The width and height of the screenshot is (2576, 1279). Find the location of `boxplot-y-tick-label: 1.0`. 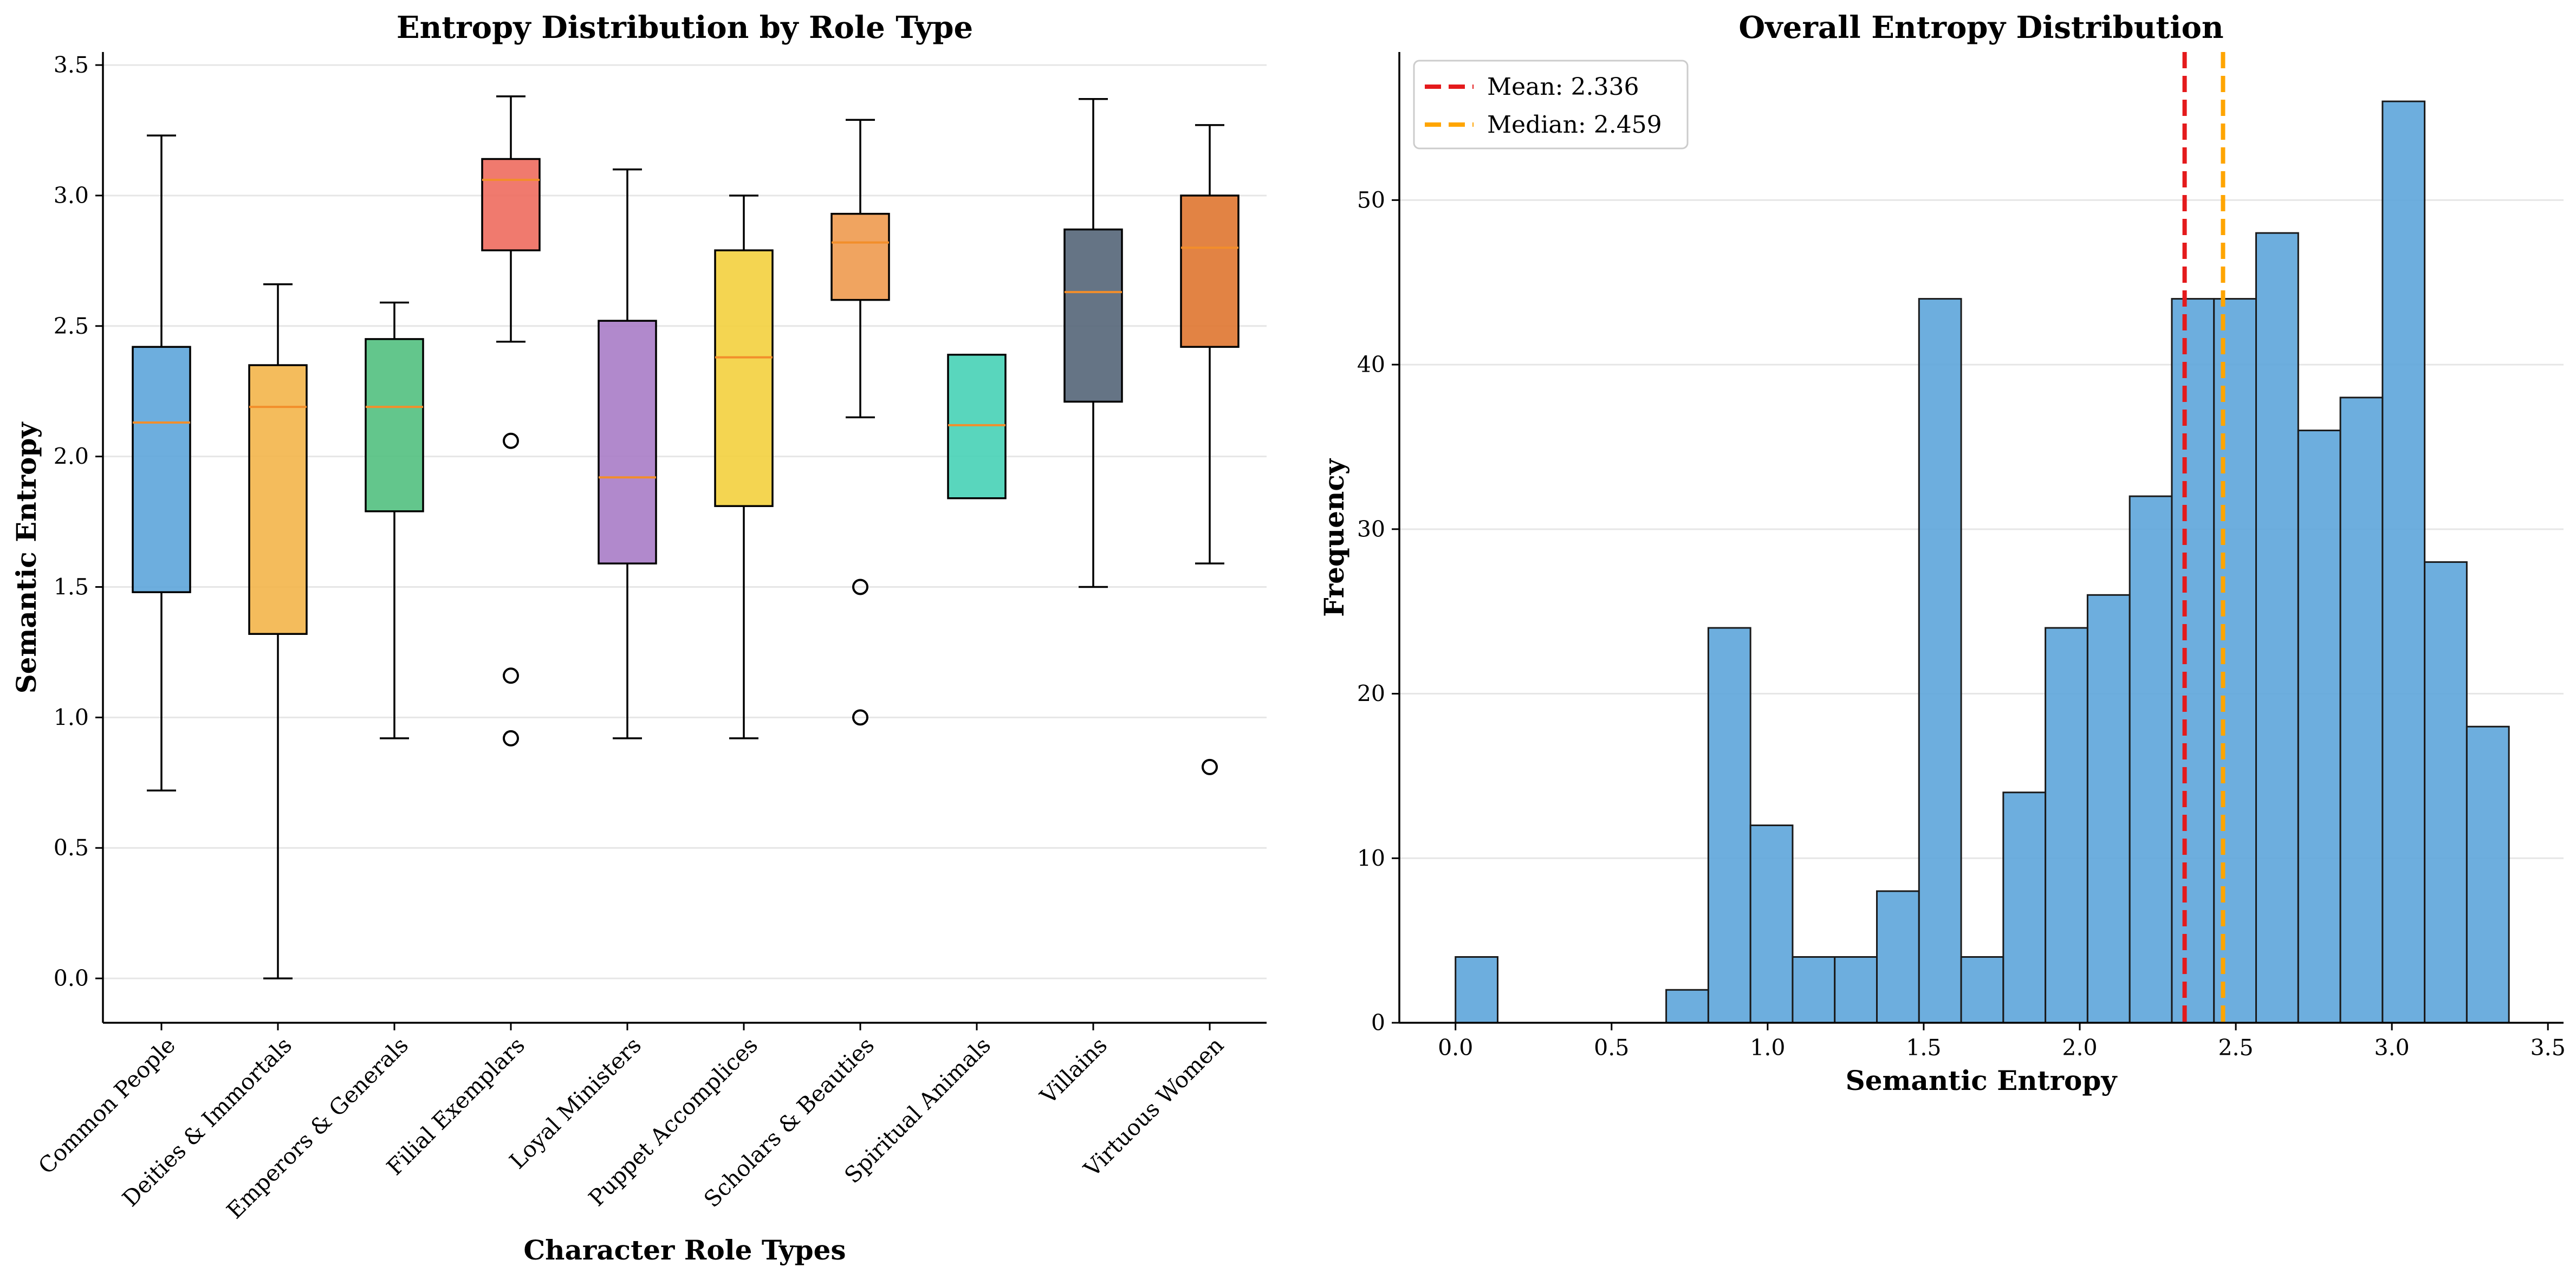

boxplot-y-tick-label: 1.0 is located at coordinates (71, 717).